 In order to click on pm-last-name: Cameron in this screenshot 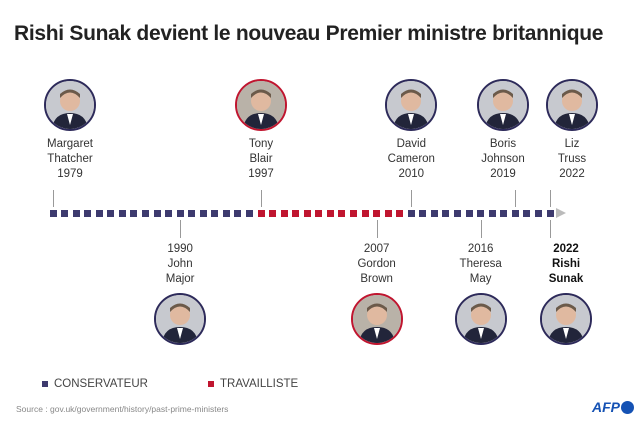, I will do `click(411, 159)`.